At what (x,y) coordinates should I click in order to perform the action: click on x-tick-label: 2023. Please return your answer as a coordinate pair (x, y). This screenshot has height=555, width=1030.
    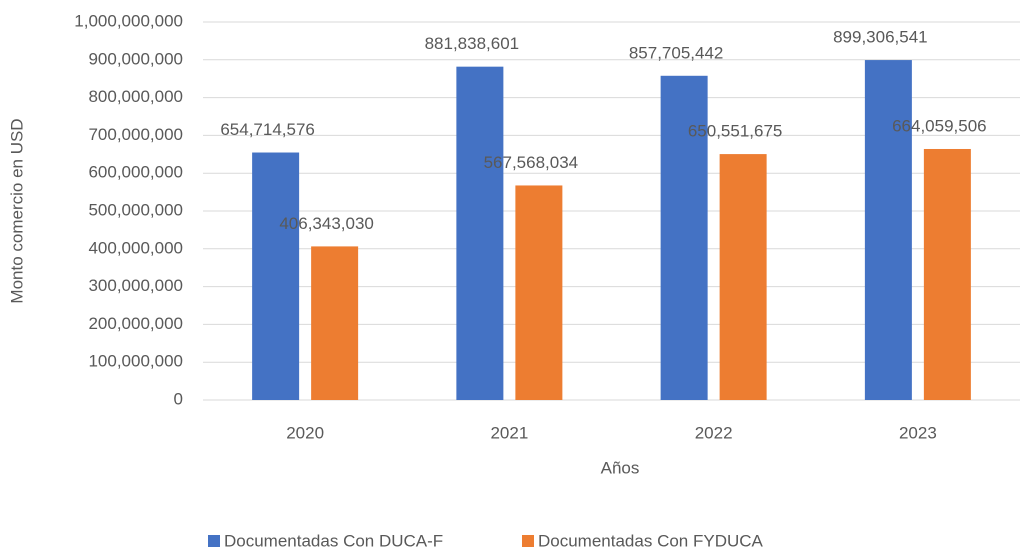
    Looking at the image, I should click on (918, 432).